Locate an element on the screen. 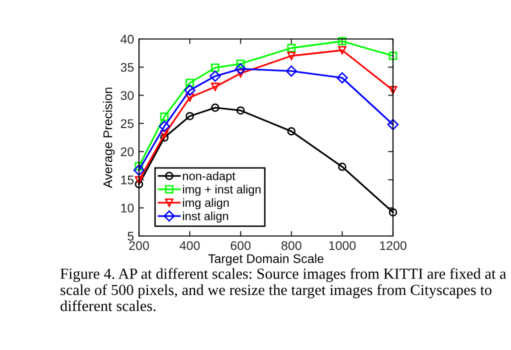 The width and height of the screenshot is (511, 350). y-tick-label: 40 is located at coordinates (127, 39).